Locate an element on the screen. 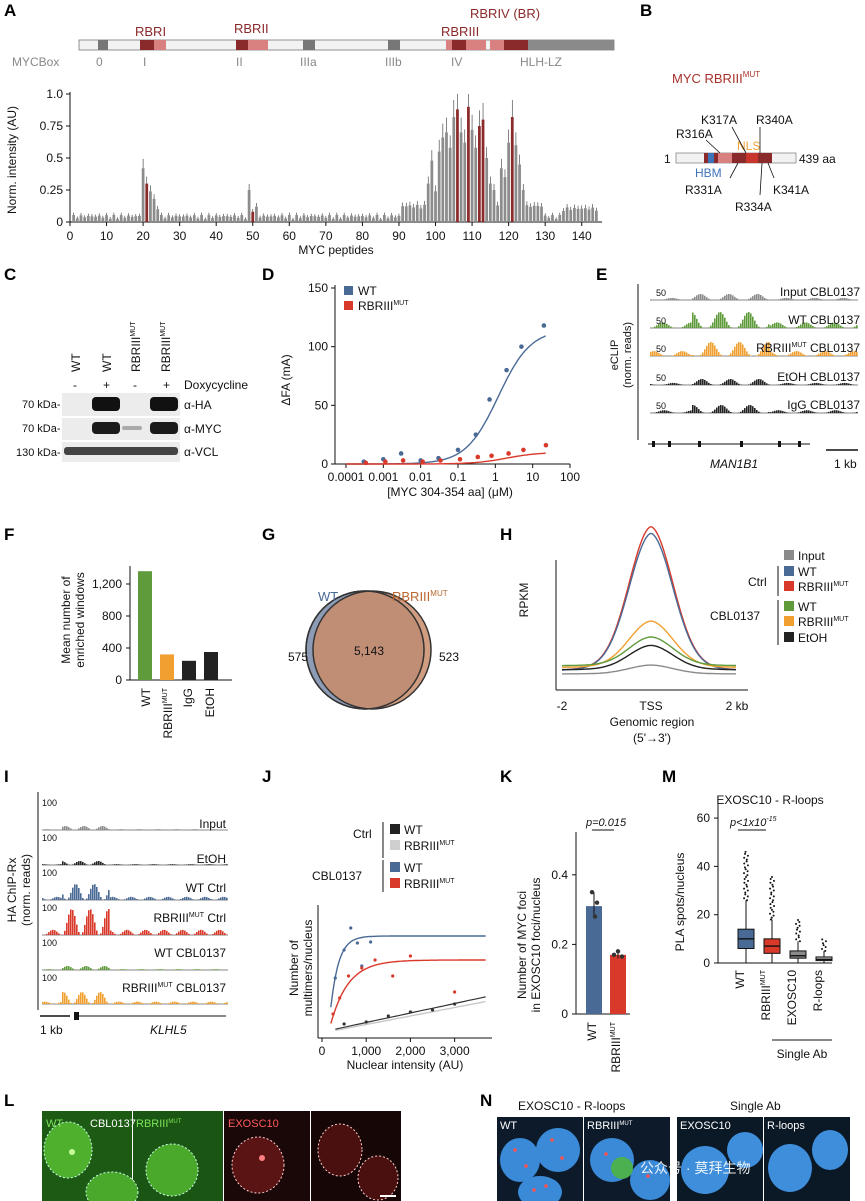  e-track-3: RBRIIIMUT CBL0137 is located at coordinates (808, 348).